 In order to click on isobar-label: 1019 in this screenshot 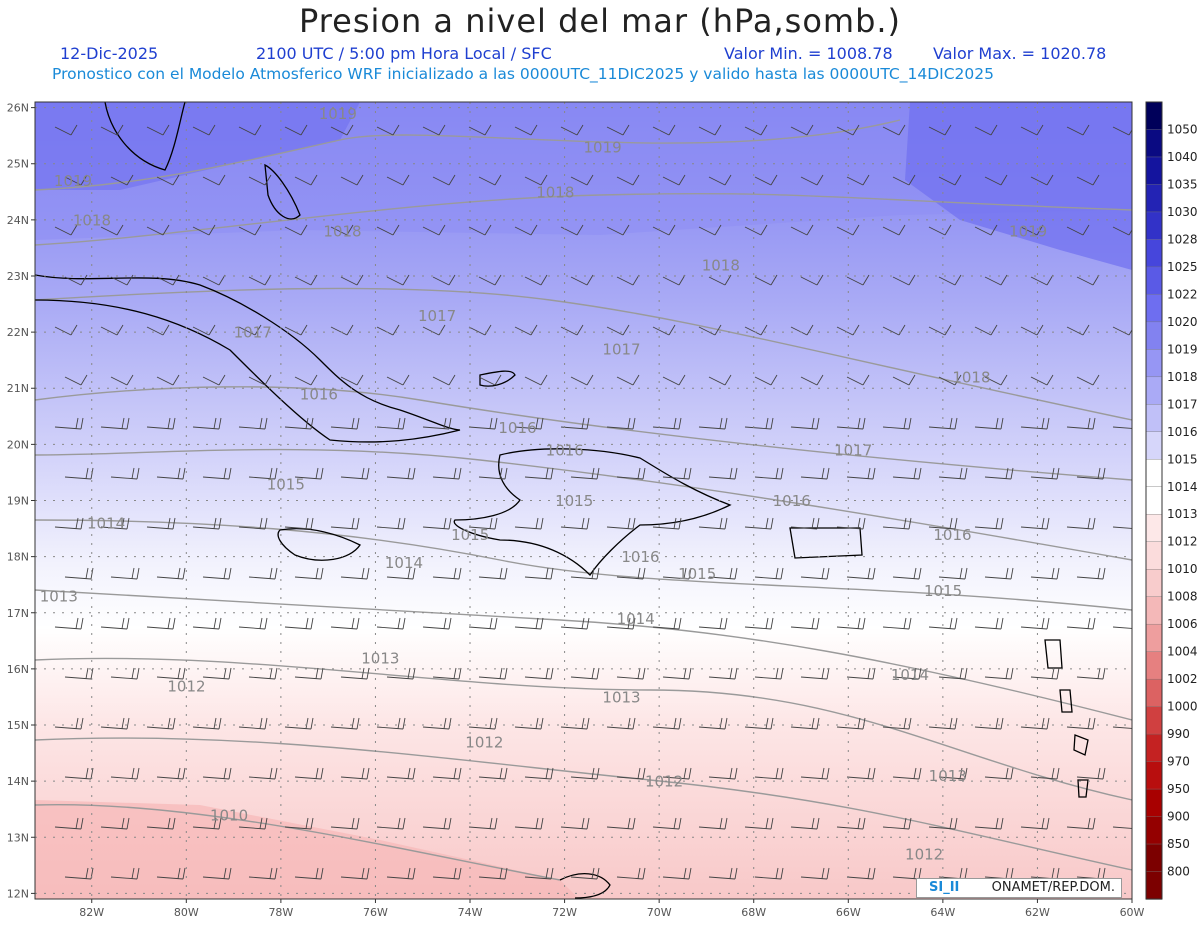, I will do `click(73, 181)`.